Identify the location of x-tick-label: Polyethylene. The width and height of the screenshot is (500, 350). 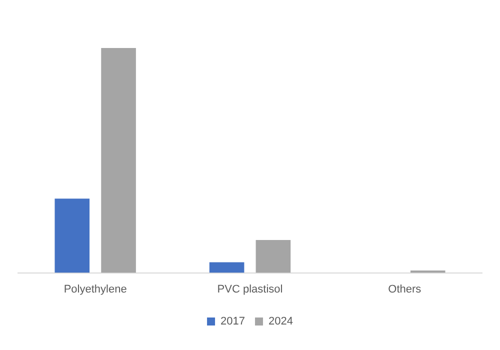
(95, 289).